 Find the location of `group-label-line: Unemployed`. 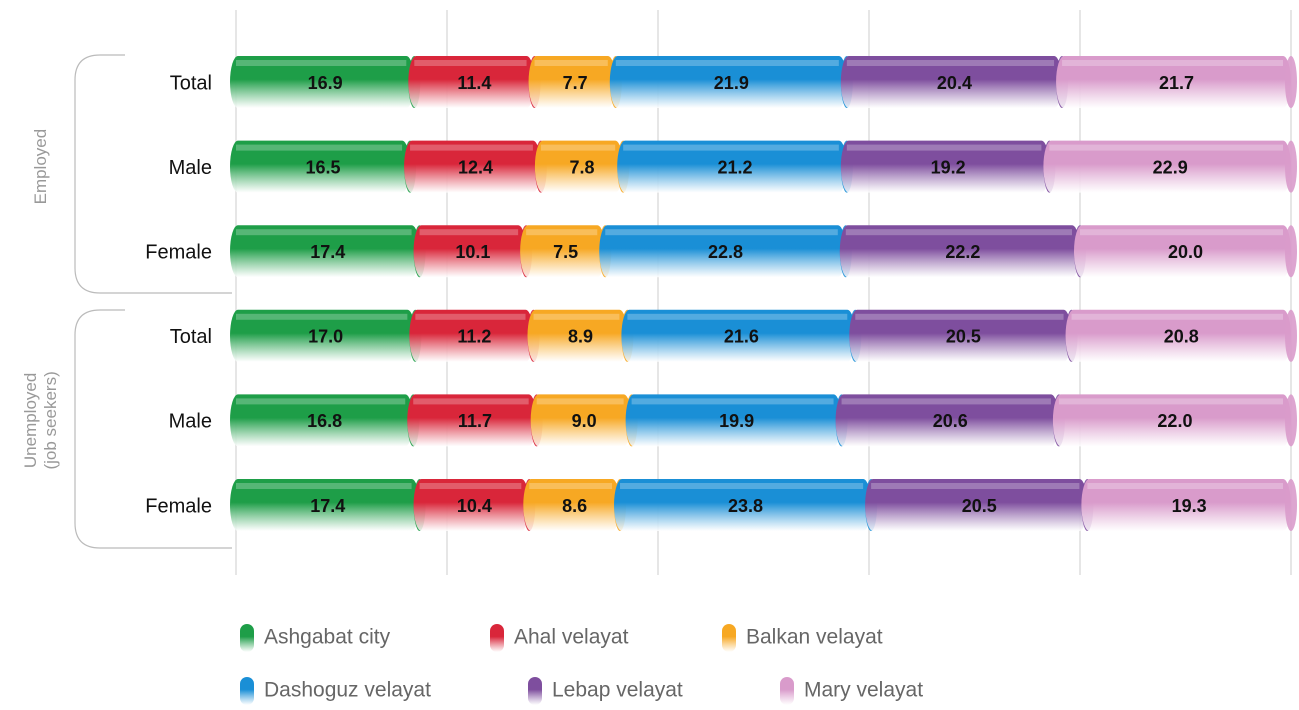

group-label-line: Unemployed is located at coordinates (30, 420).